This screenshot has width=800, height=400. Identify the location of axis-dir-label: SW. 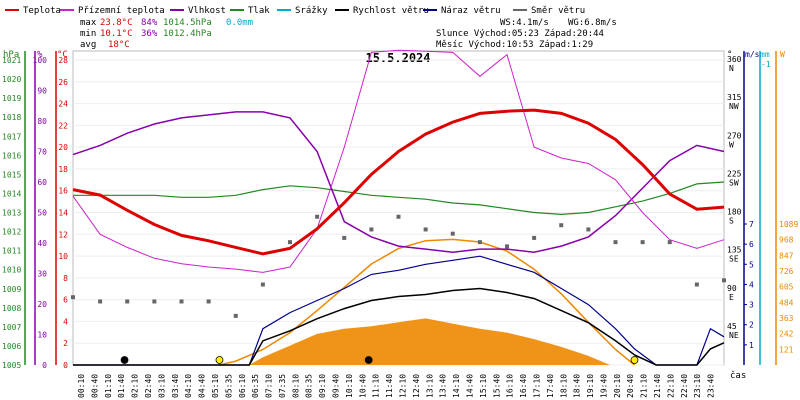
(734, 182).